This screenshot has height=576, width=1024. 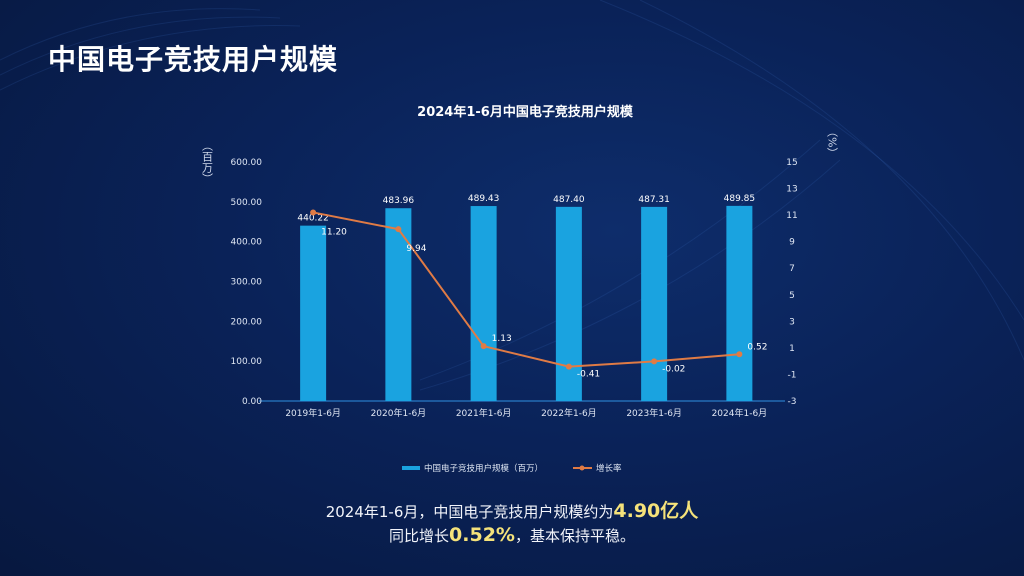 What do you see at coordinates (791, 216) in the screenshot?
I see `right-tick-label: 11` at bounding box center [791, 216].